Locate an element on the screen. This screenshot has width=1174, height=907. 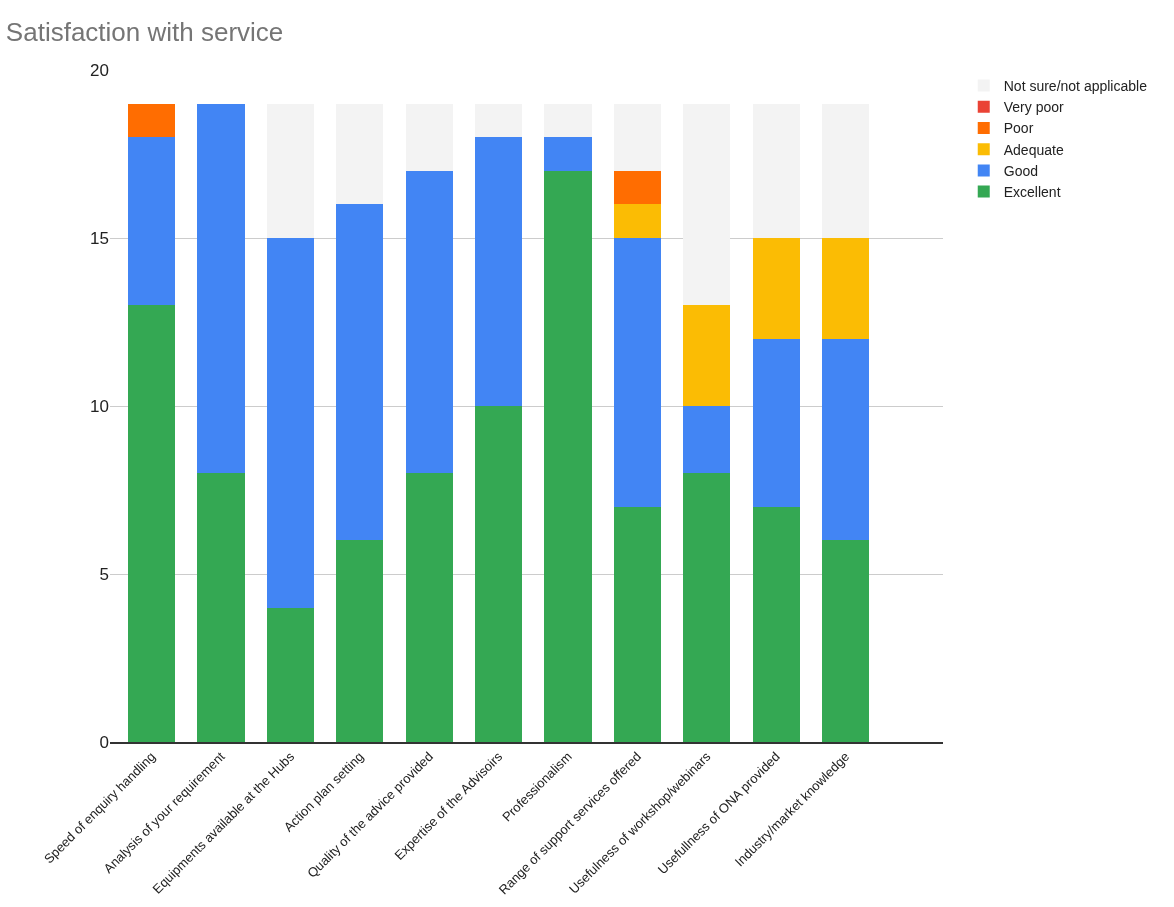
y-tick-label: 15 is located at coordinates (99, 238).